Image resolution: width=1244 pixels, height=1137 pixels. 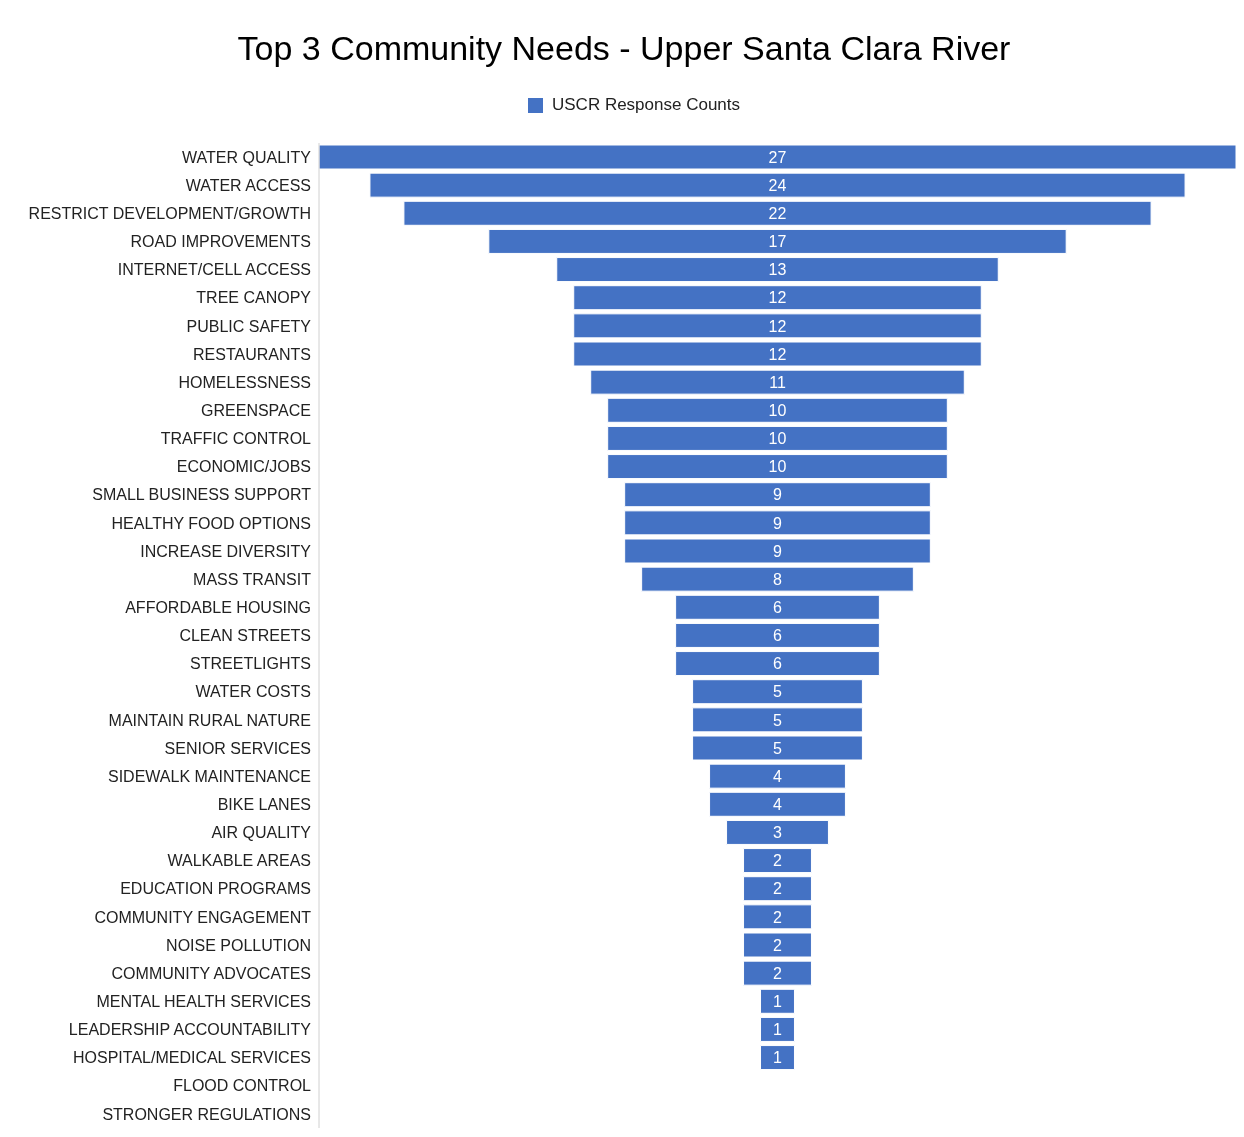 What do you see at coordinates (248, 185) in the screenshot?
I see `category-label: WATER ACCESS` at bounding box center [248, 185].